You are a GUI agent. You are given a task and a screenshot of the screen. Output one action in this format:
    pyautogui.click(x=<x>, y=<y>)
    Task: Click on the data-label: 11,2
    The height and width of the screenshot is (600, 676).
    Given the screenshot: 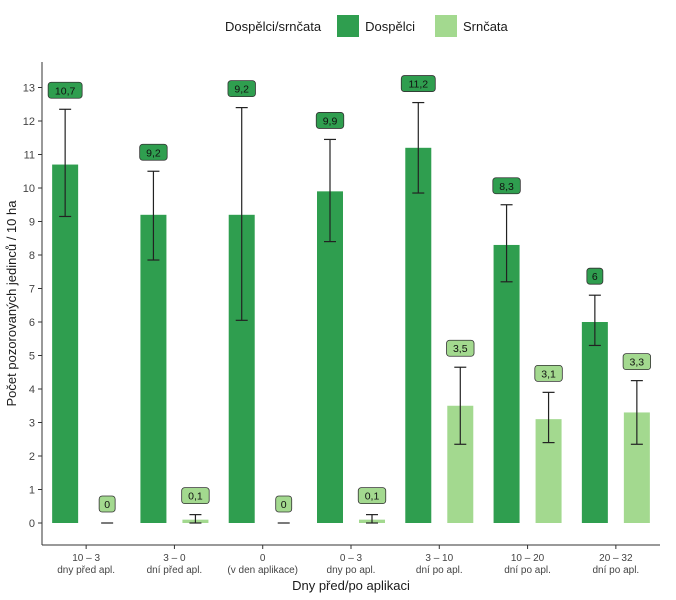 What is the action you would take?
    pyautogui.click(x=418, y=85)
    